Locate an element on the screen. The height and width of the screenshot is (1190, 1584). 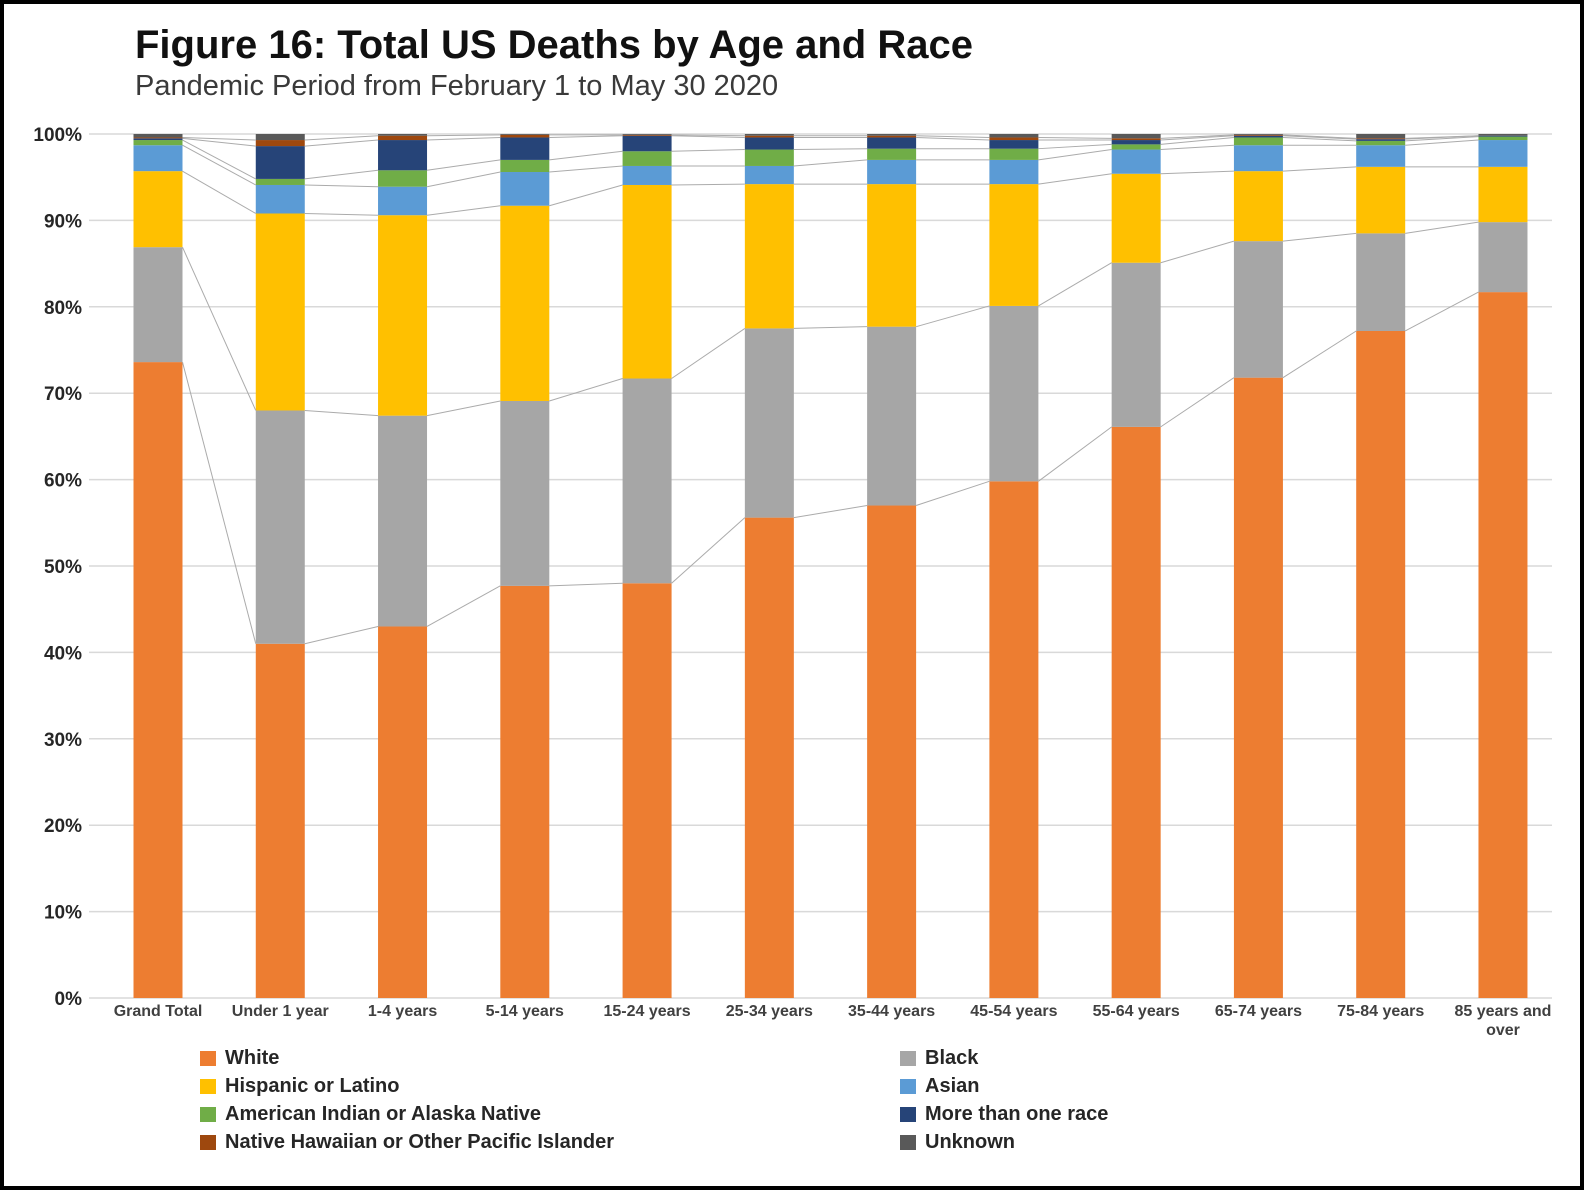
x-axis-category-label: 1-4 years is located at coordinates (402, 1011).